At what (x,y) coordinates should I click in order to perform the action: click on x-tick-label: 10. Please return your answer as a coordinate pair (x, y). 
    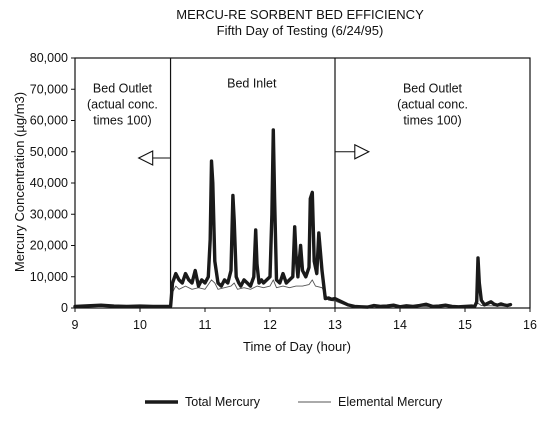
    Looking at the image, I should click on (140, 325).